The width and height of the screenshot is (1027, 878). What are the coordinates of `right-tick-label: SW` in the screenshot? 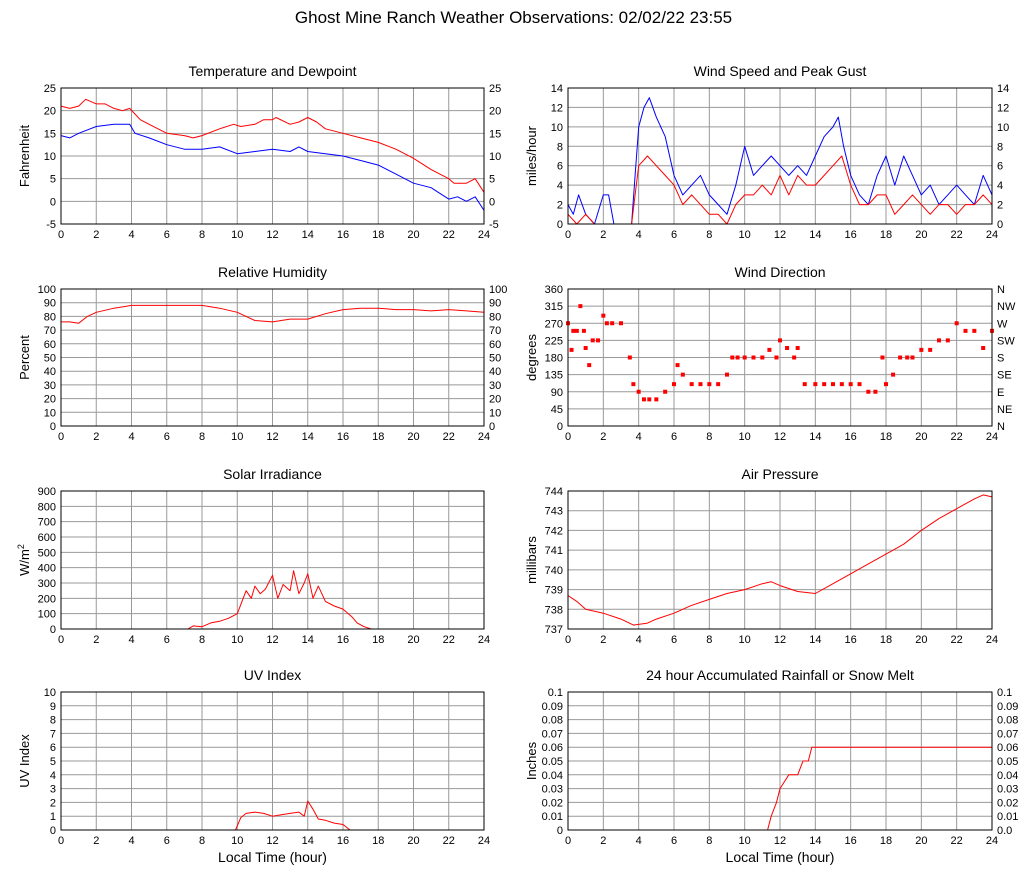 It's located at (1006, 341).